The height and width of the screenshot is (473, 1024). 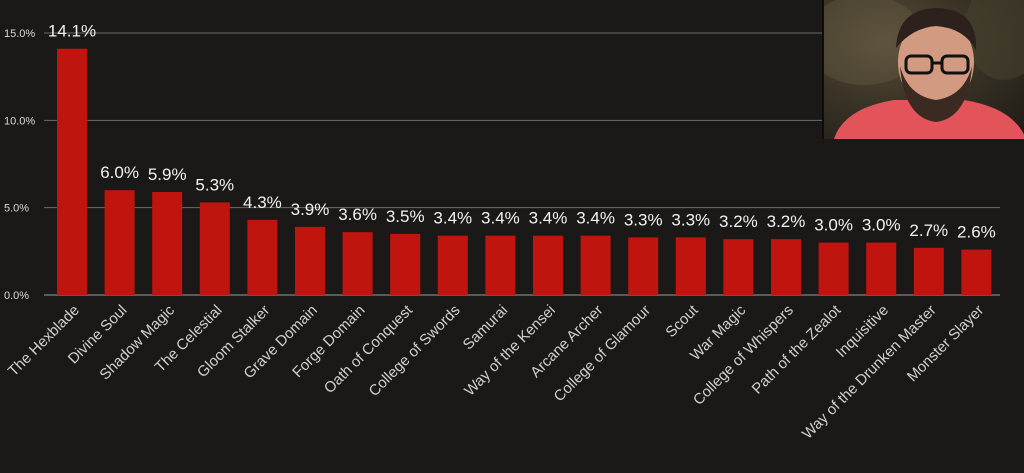 What do you see at coordinates (44, 341) in the screenshot?
I see `category-label: The Hexblade` at bounding box center [44, 341].